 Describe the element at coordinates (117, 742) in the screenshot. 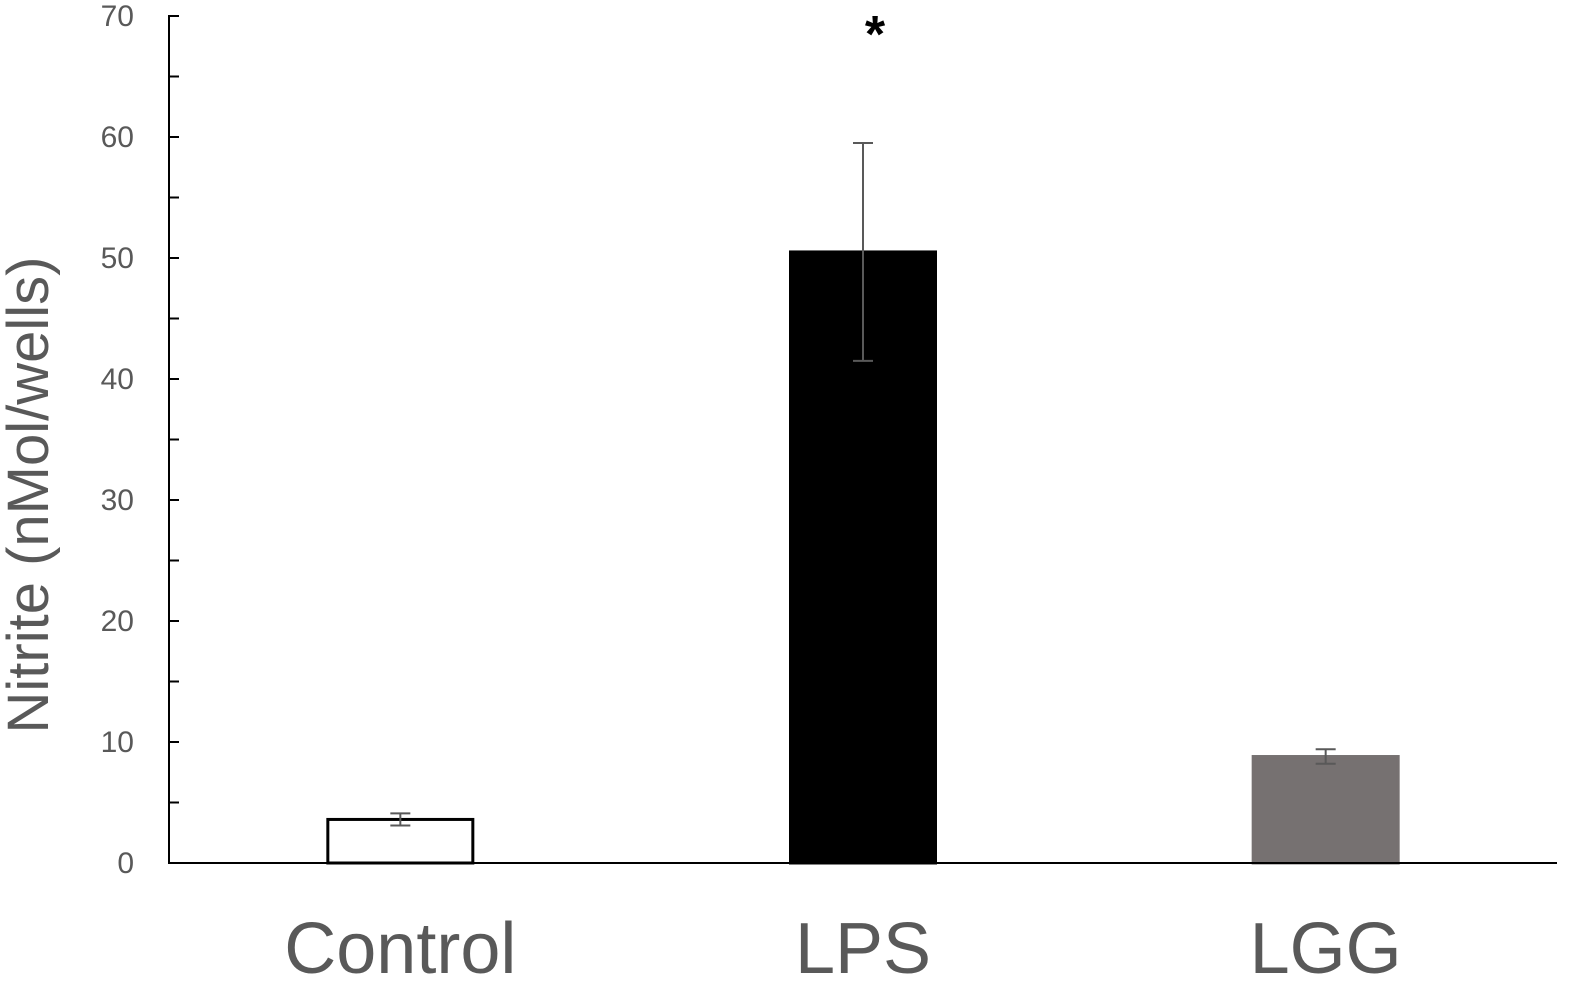

I see `y-tick-label: 10` at that location.